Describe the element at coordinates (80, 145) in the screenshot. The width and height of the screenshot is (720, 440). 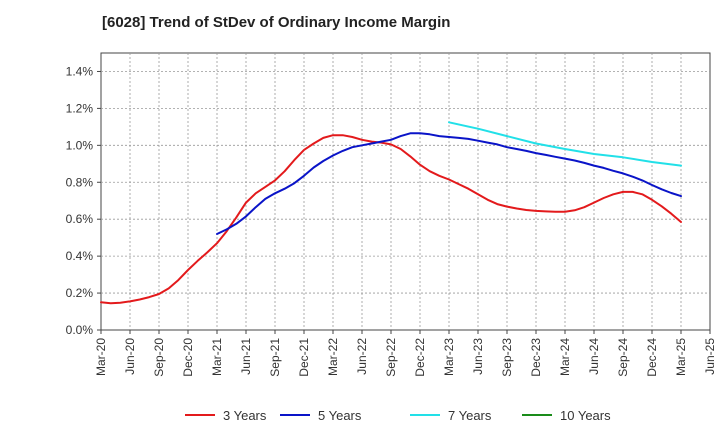
I see `y-tick-label: 1.0%` at that location.